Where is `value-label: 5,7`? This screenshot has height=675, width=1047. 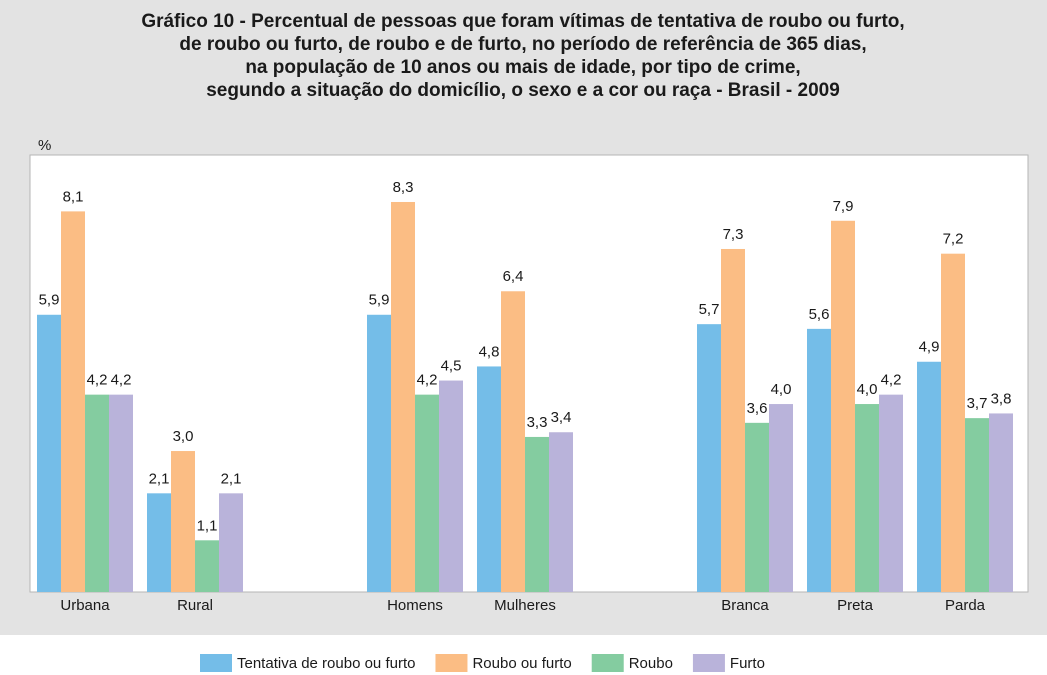 value-label: 5,7 is located at coordinates (709, 309).